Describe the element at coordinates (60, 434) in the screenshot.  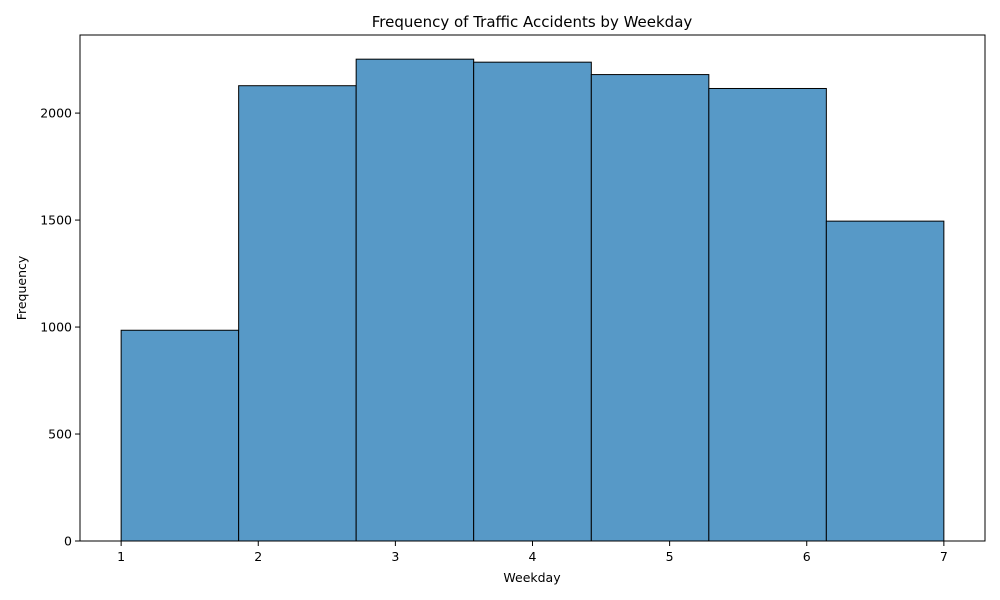
I see `y-tick-label: 500` at that location.